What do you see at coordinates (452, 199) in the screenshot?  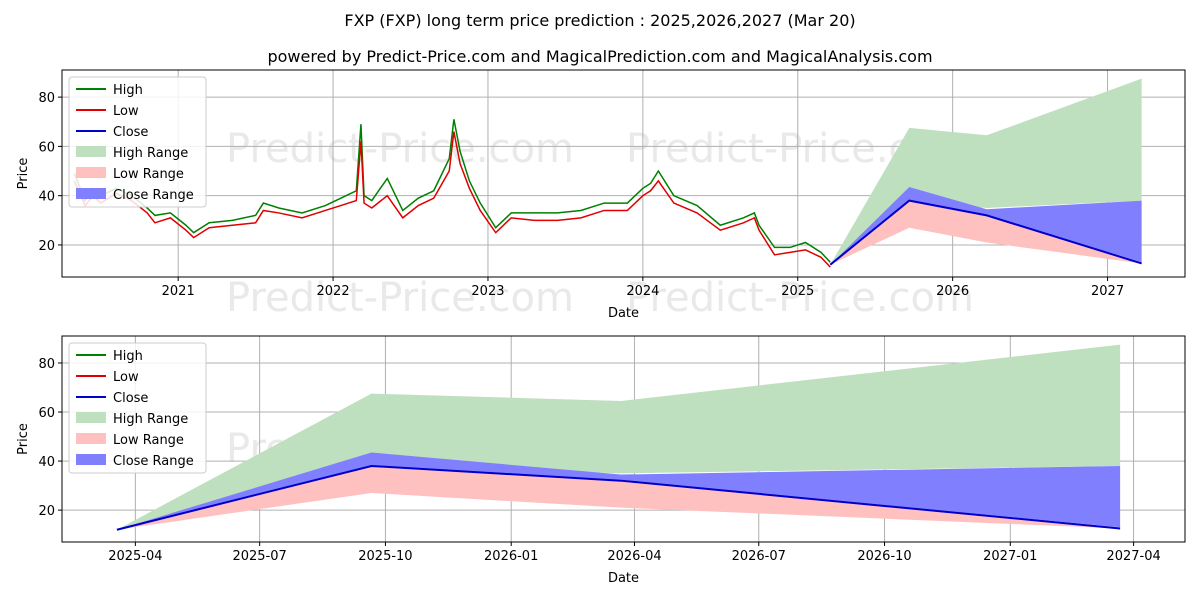 I see `low-series-line` at bounding box center [452, 199].